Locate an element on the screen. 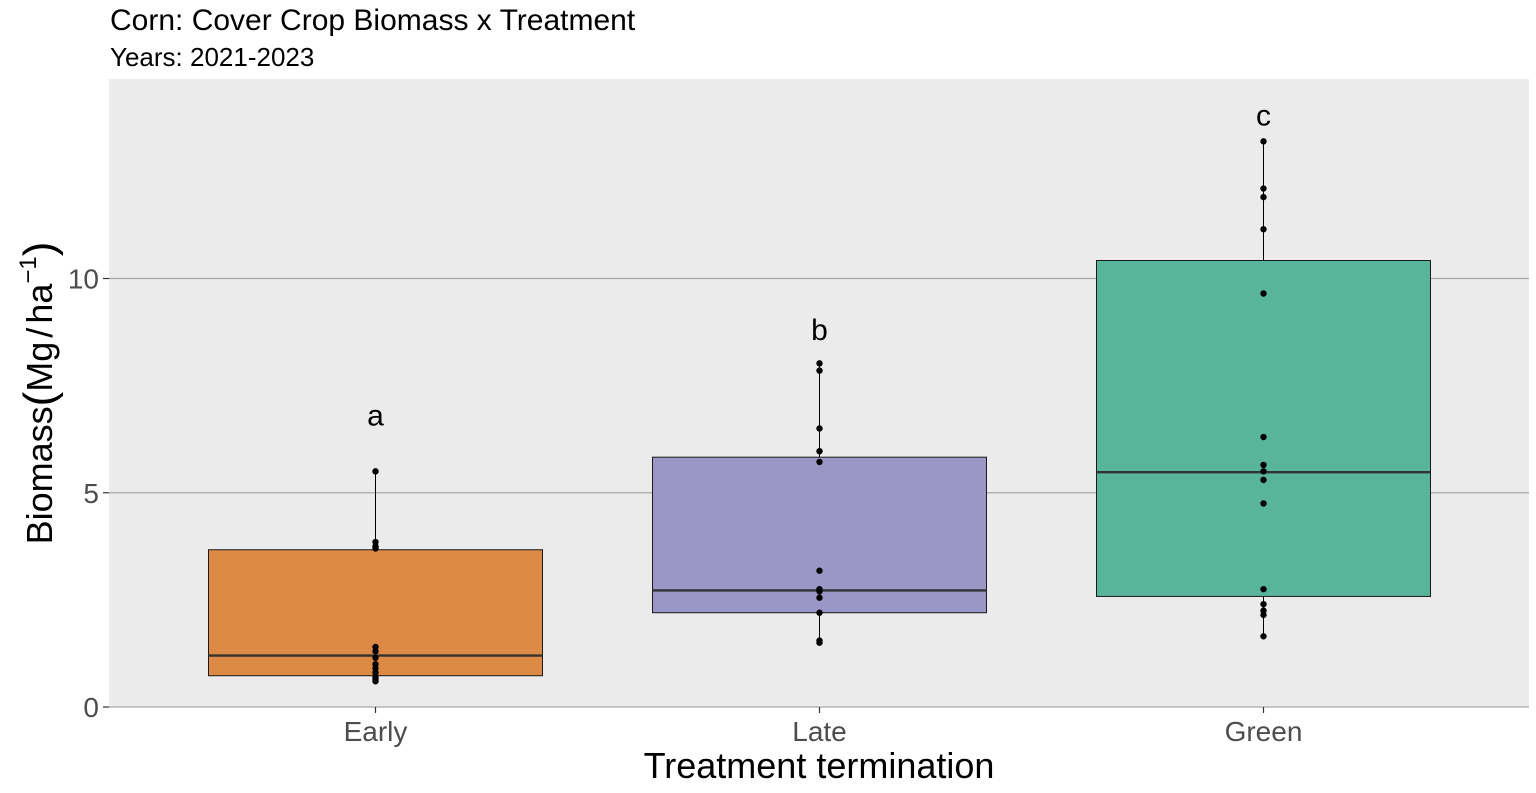  y-axis-label: Biomass(Mg / ha−1) is located at coordinates (39, 393).